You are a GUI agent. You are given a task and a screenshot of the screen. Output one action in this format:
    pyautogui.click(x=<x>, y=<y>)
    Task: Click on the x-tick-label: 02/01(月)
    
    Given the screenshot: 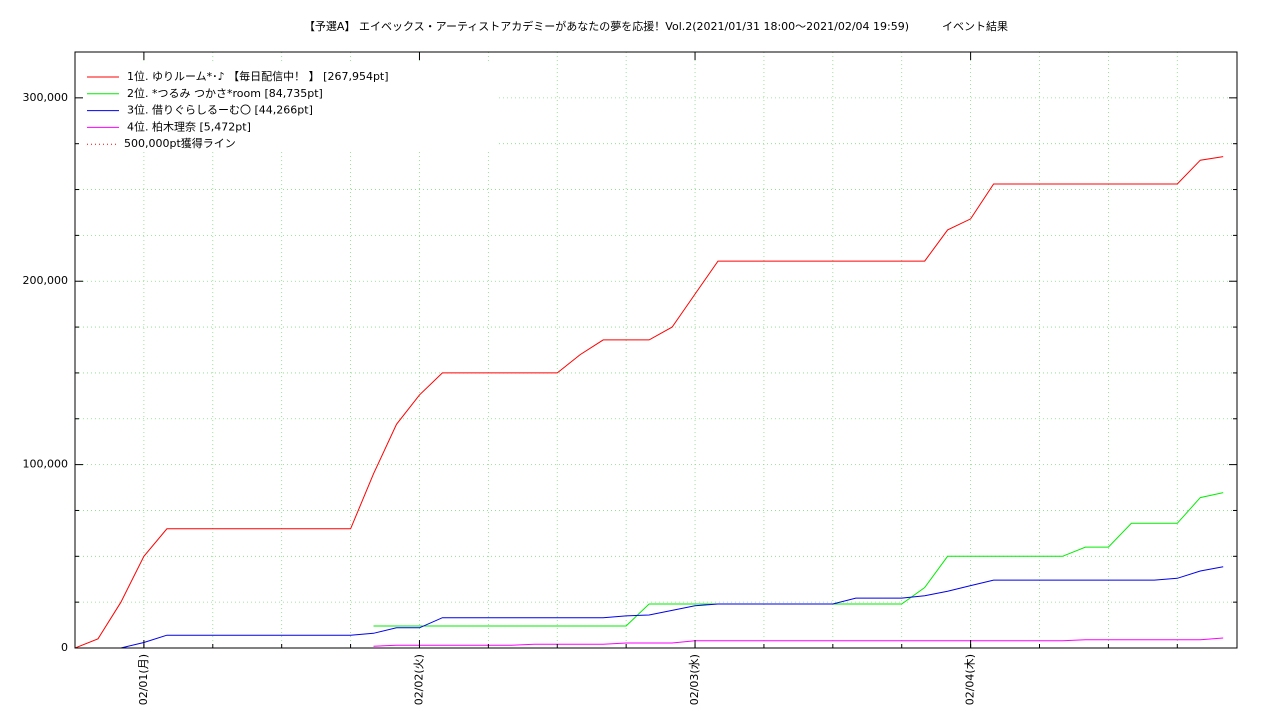 What is the action you would take?
    pyautogui.click(x=143, y=679)
    